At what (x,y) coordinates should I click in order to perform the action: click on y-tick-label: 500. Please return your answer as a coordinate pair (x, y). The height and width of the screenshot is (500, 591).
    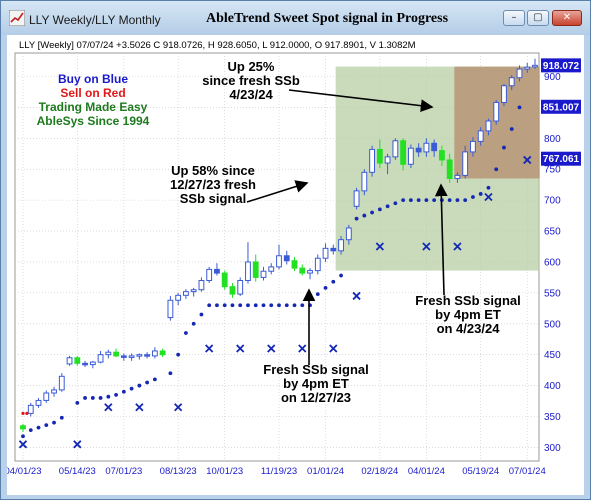
    Looking at the image, I should click on (552, 324).